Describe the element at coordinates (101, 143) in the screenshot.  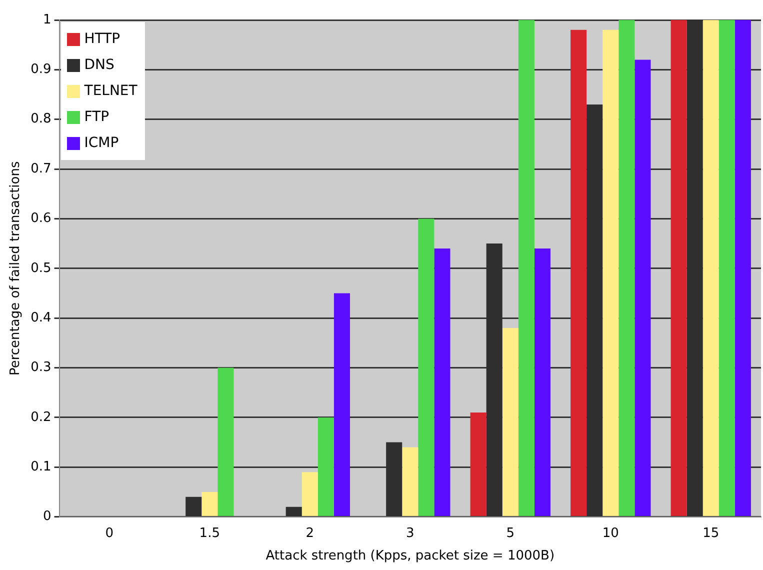
I see `legend-label: ICMP` at that location.